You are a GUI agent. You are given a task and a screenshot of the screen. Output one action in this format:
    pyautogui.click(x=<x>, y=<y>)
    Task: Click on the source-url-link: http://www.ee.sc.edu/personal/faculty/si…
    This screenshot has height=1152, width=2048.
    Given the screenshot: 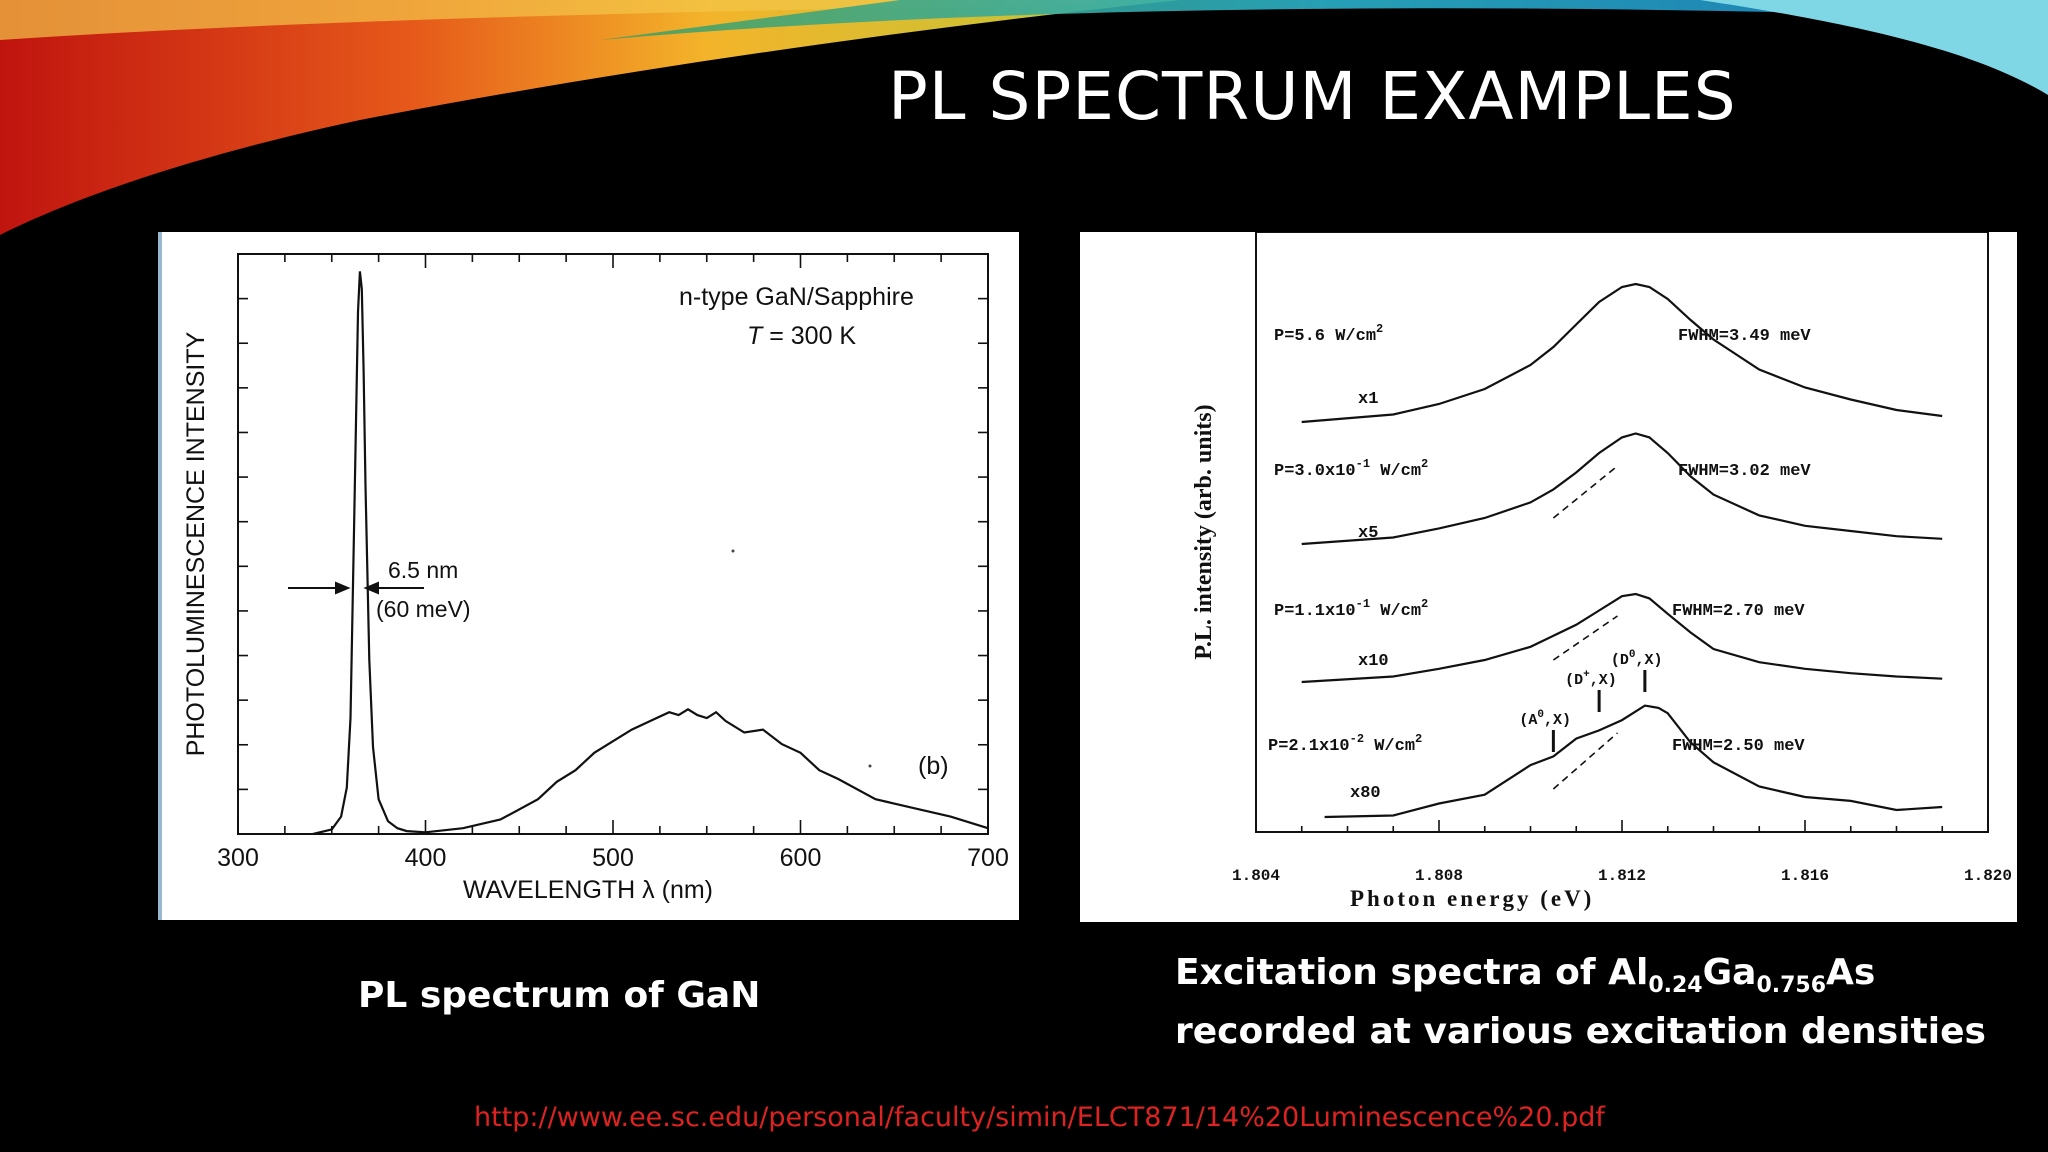 What is the action you would take?
    pyautogui.click(x=1039, y=1117)
    